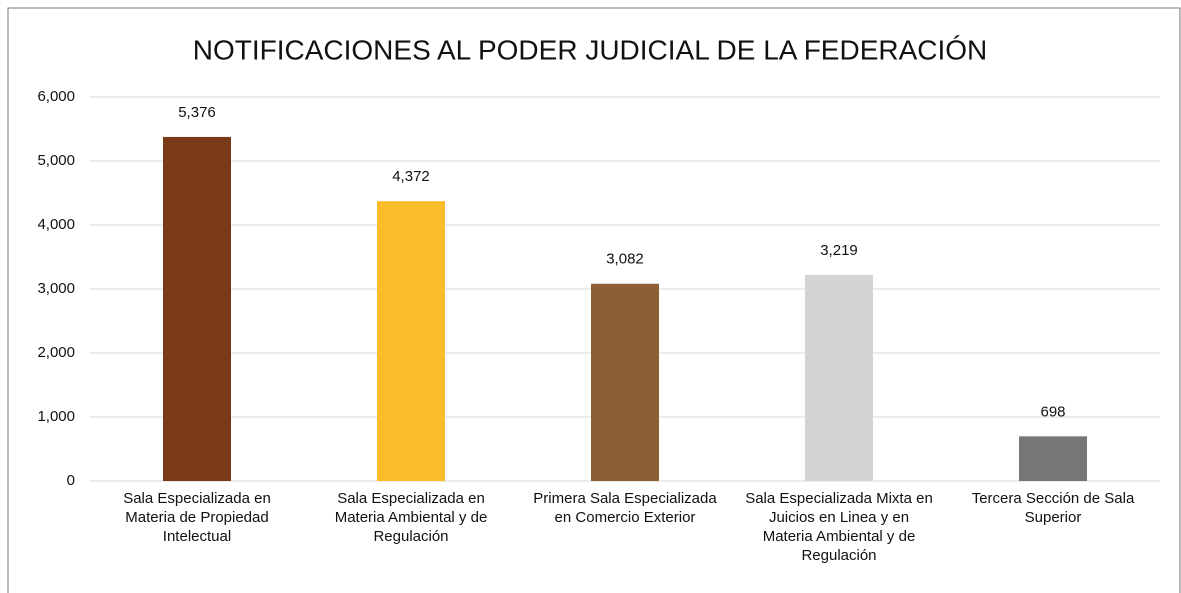  Describe the element at coordinates (1053, 508) in the screenshot. I see `x-tick-label: Tercera Sección de Sala Superior` at that location.